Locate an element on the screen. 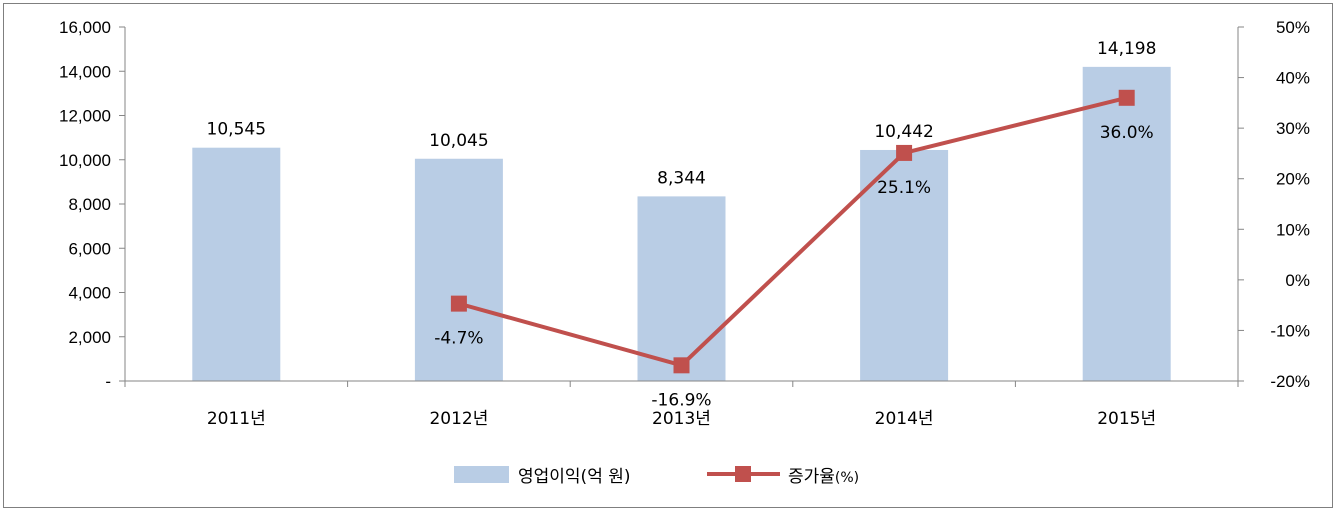 The width and height of the screenshot is (1338, 513). x-tick-label: 2013년 is located at coordinates (681, 419).